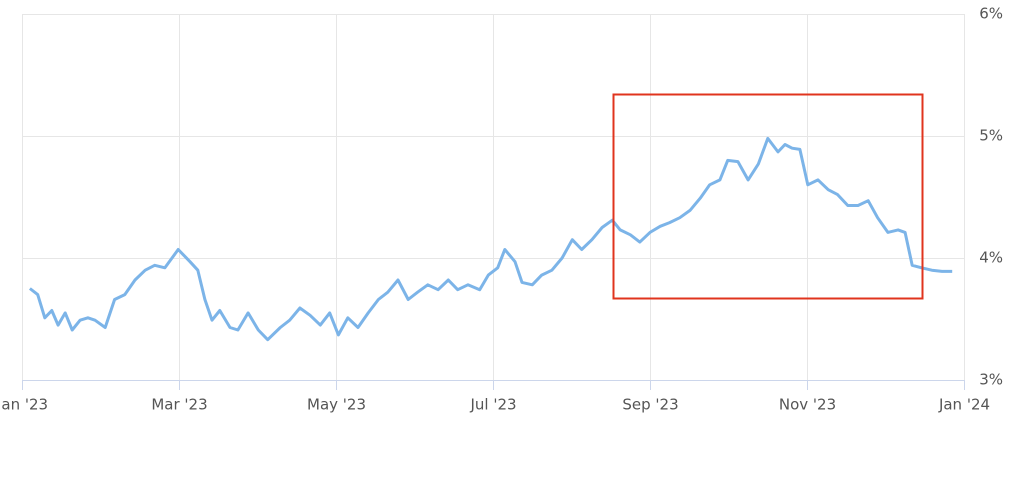 Image resolution: width=1024 pixels, height=490 pixels. I want to click on x-tick-label: Nov '23, so click(807, 405).